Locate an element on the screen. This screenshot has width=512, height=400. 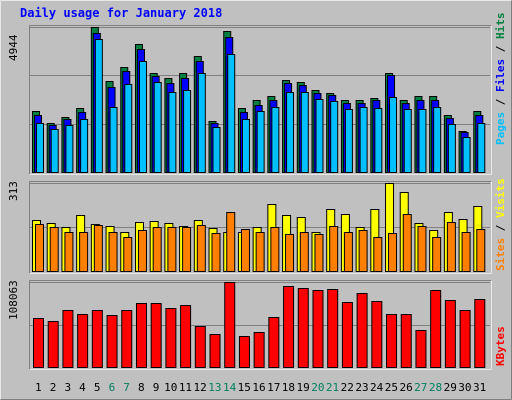
panel-0-legend: Pages / Files / Hits is located at coordinates (500, 79).